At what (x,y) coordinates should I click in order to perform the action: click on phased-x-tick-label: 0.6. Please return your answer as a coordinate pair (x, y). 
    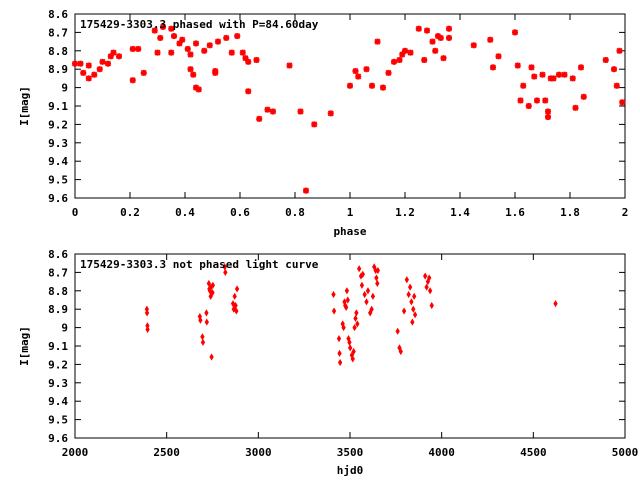
    Looking at the image, I should click on (240, 212).